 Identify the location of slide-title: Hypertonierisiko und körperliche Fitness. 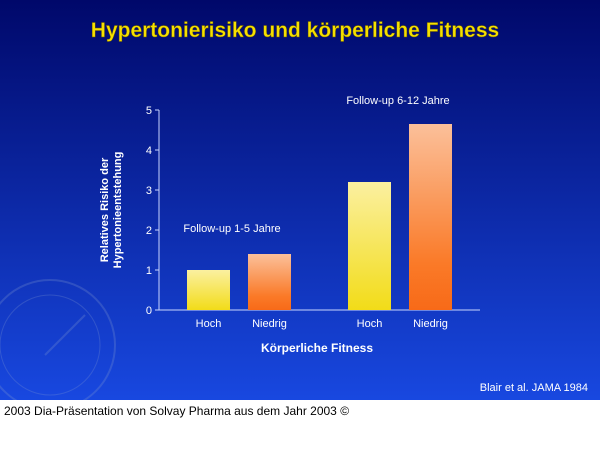
(295, 30).